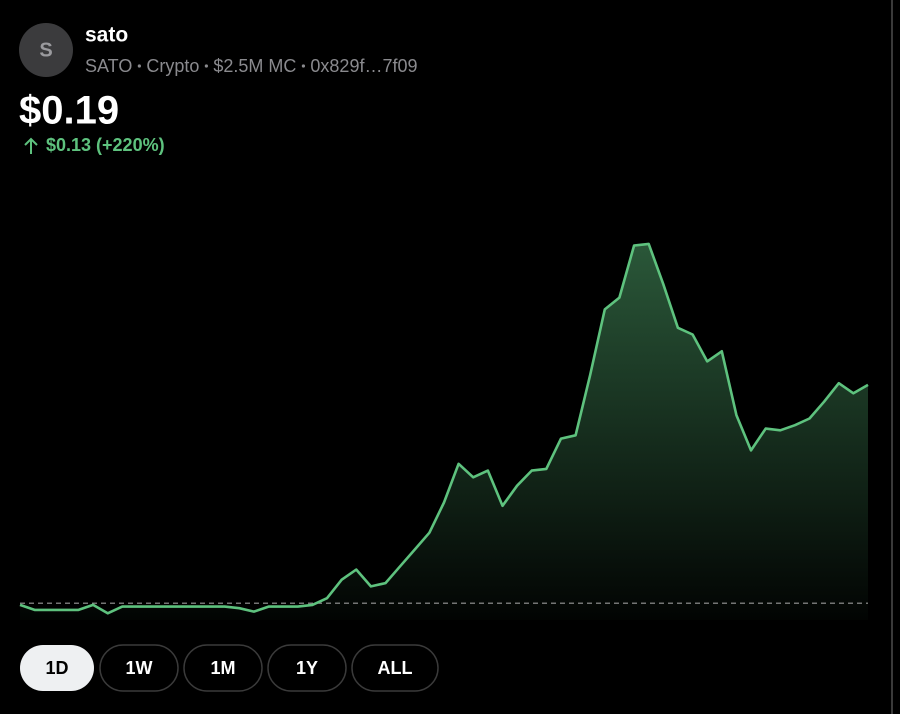  I want to click on meta-item: $2.5M MC, so click(254, 66).